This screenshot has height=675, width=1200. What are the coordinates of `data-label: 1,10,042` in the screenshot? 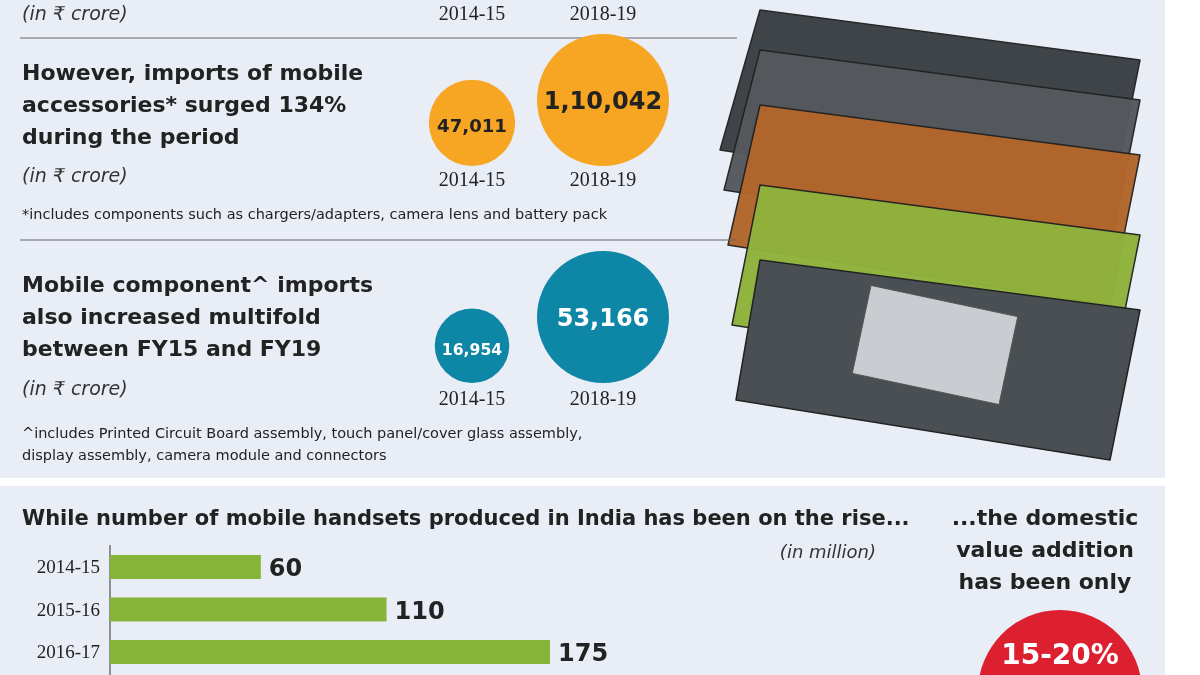 It's located at (603, 101).